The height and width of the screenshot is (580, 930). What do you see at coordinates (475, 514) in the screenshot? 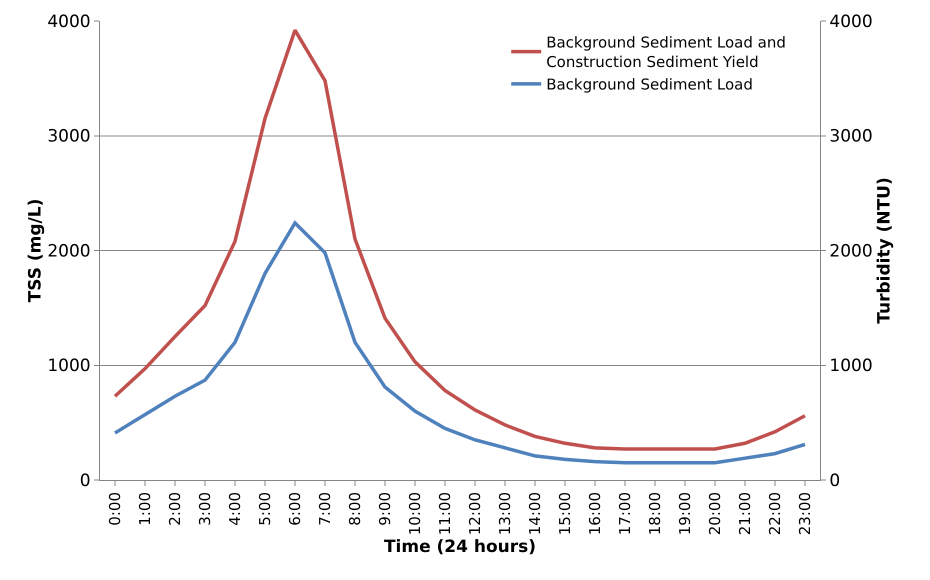
I see `x-tick-label: 12:00` at bounding box center [475, 514].